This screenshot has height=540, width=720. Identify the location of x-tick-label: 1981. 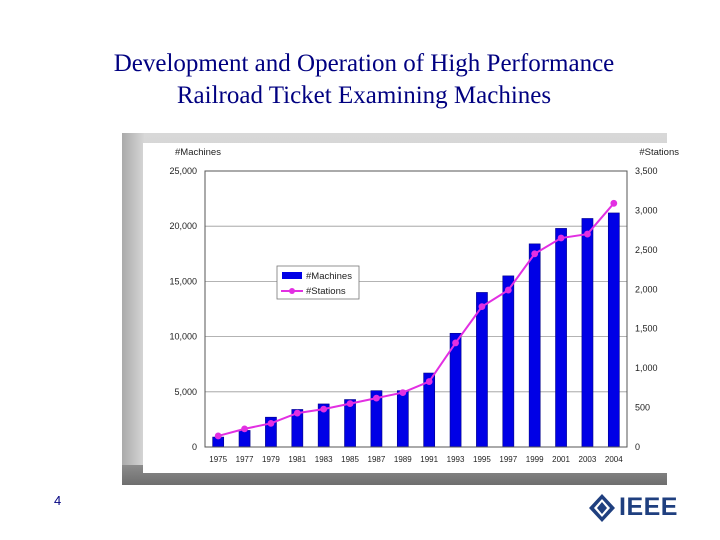
(297, 459).